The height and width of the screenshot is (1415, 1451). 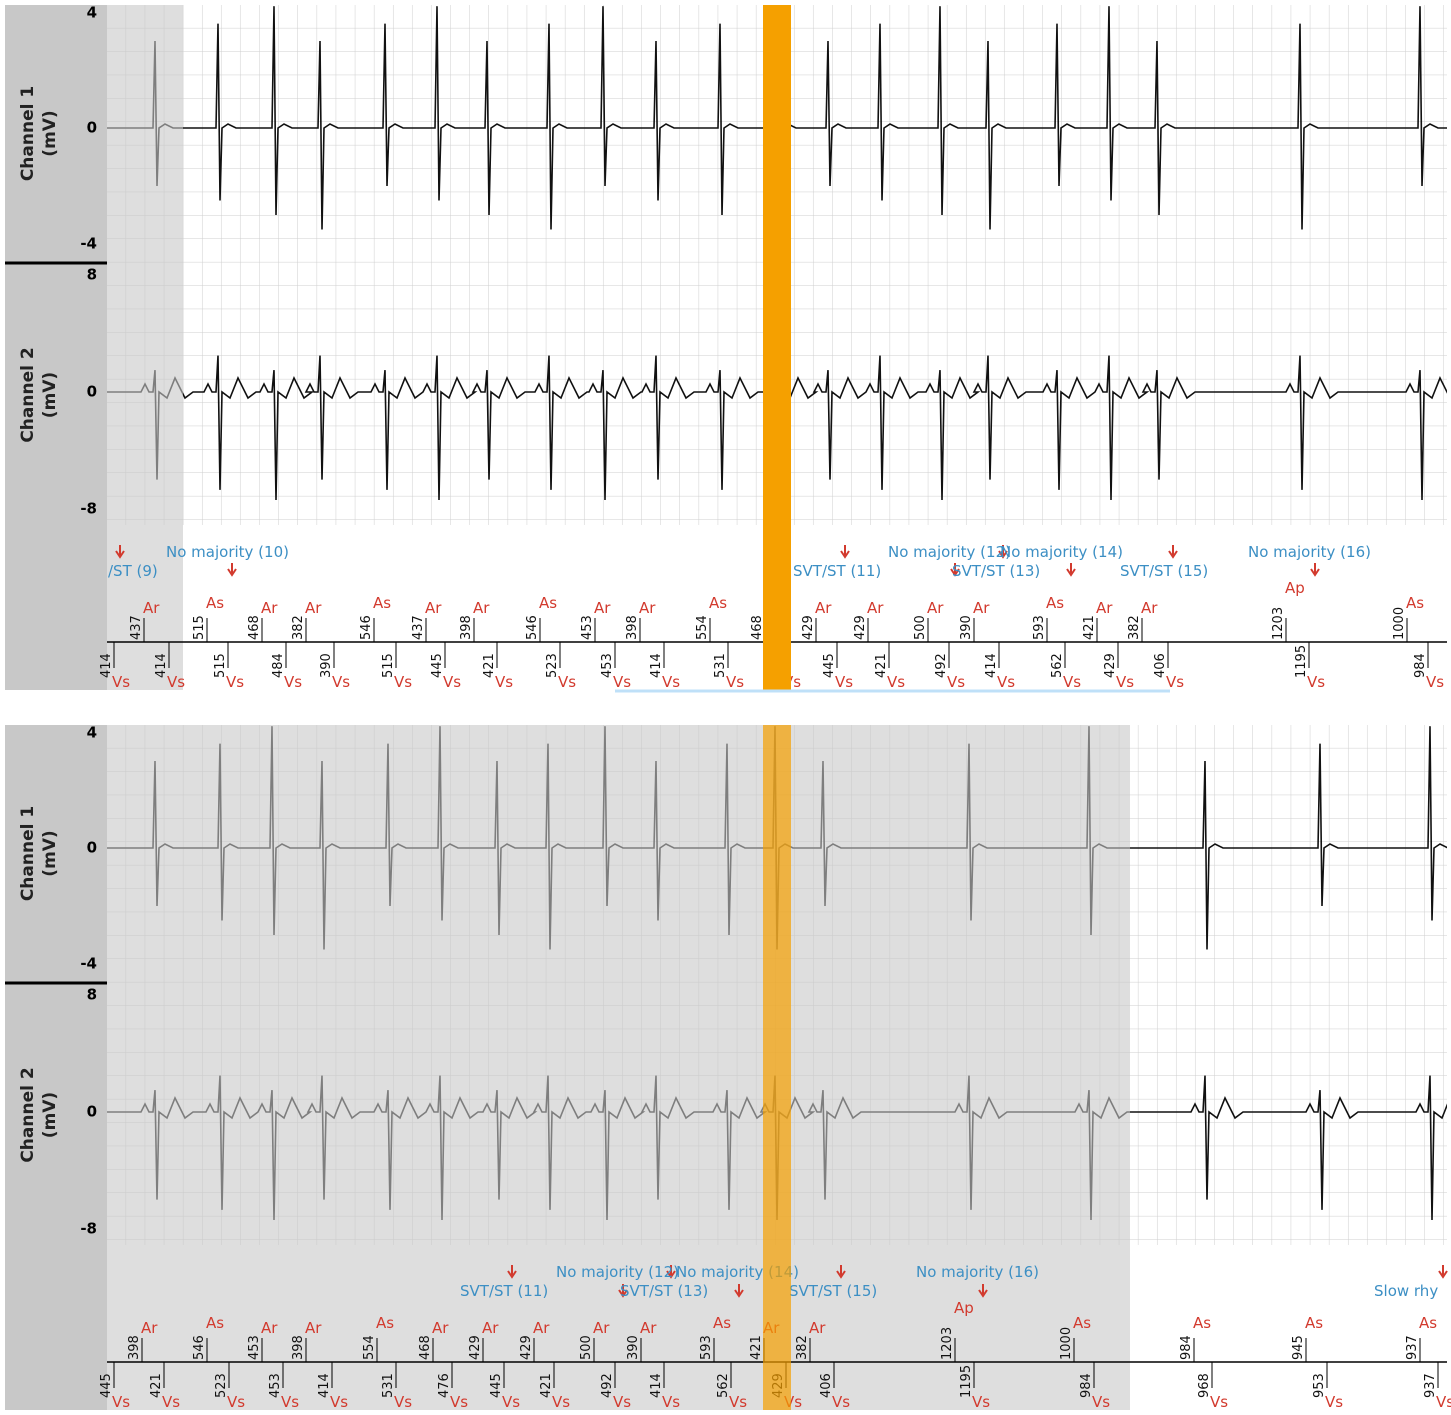 What do you see at coordinates (1278, 623) in the screenshot?
I see `atrial-interval: 1203` at bounding box center [1278, 623].